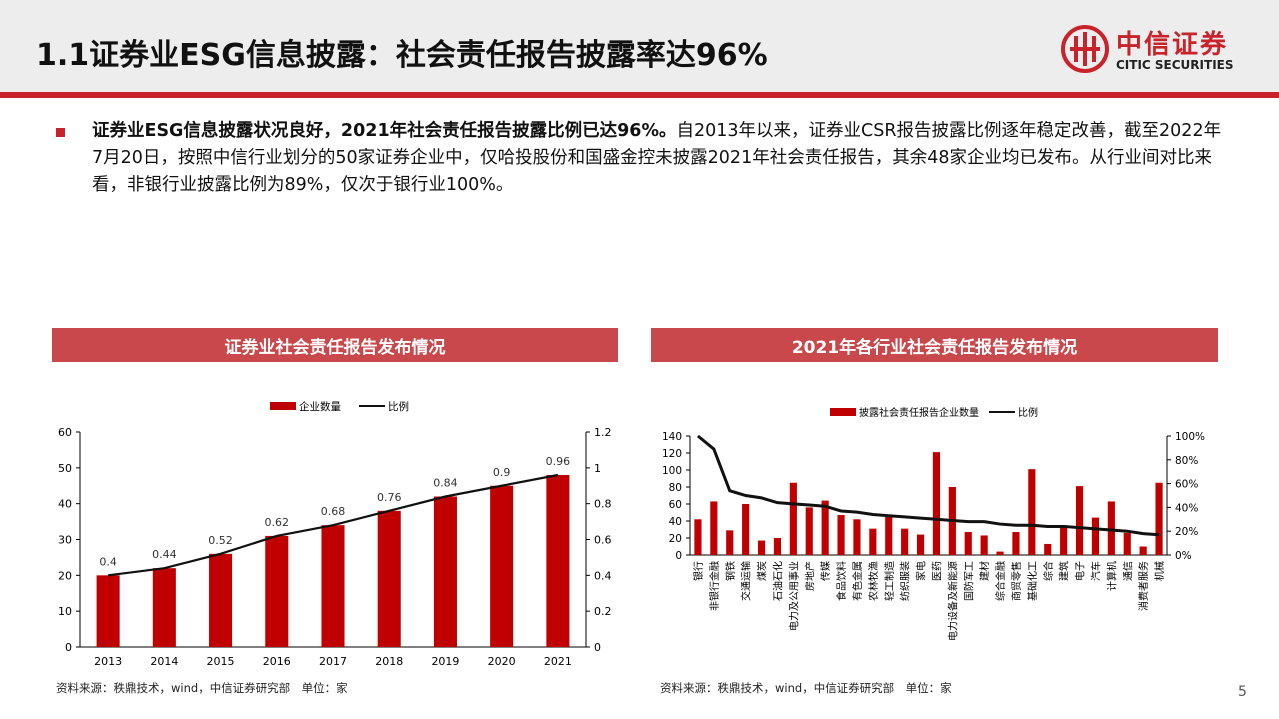 The width and height of the screenshot is (1279, 719). I want to click on data-label: 0.62, so click(277, 522).